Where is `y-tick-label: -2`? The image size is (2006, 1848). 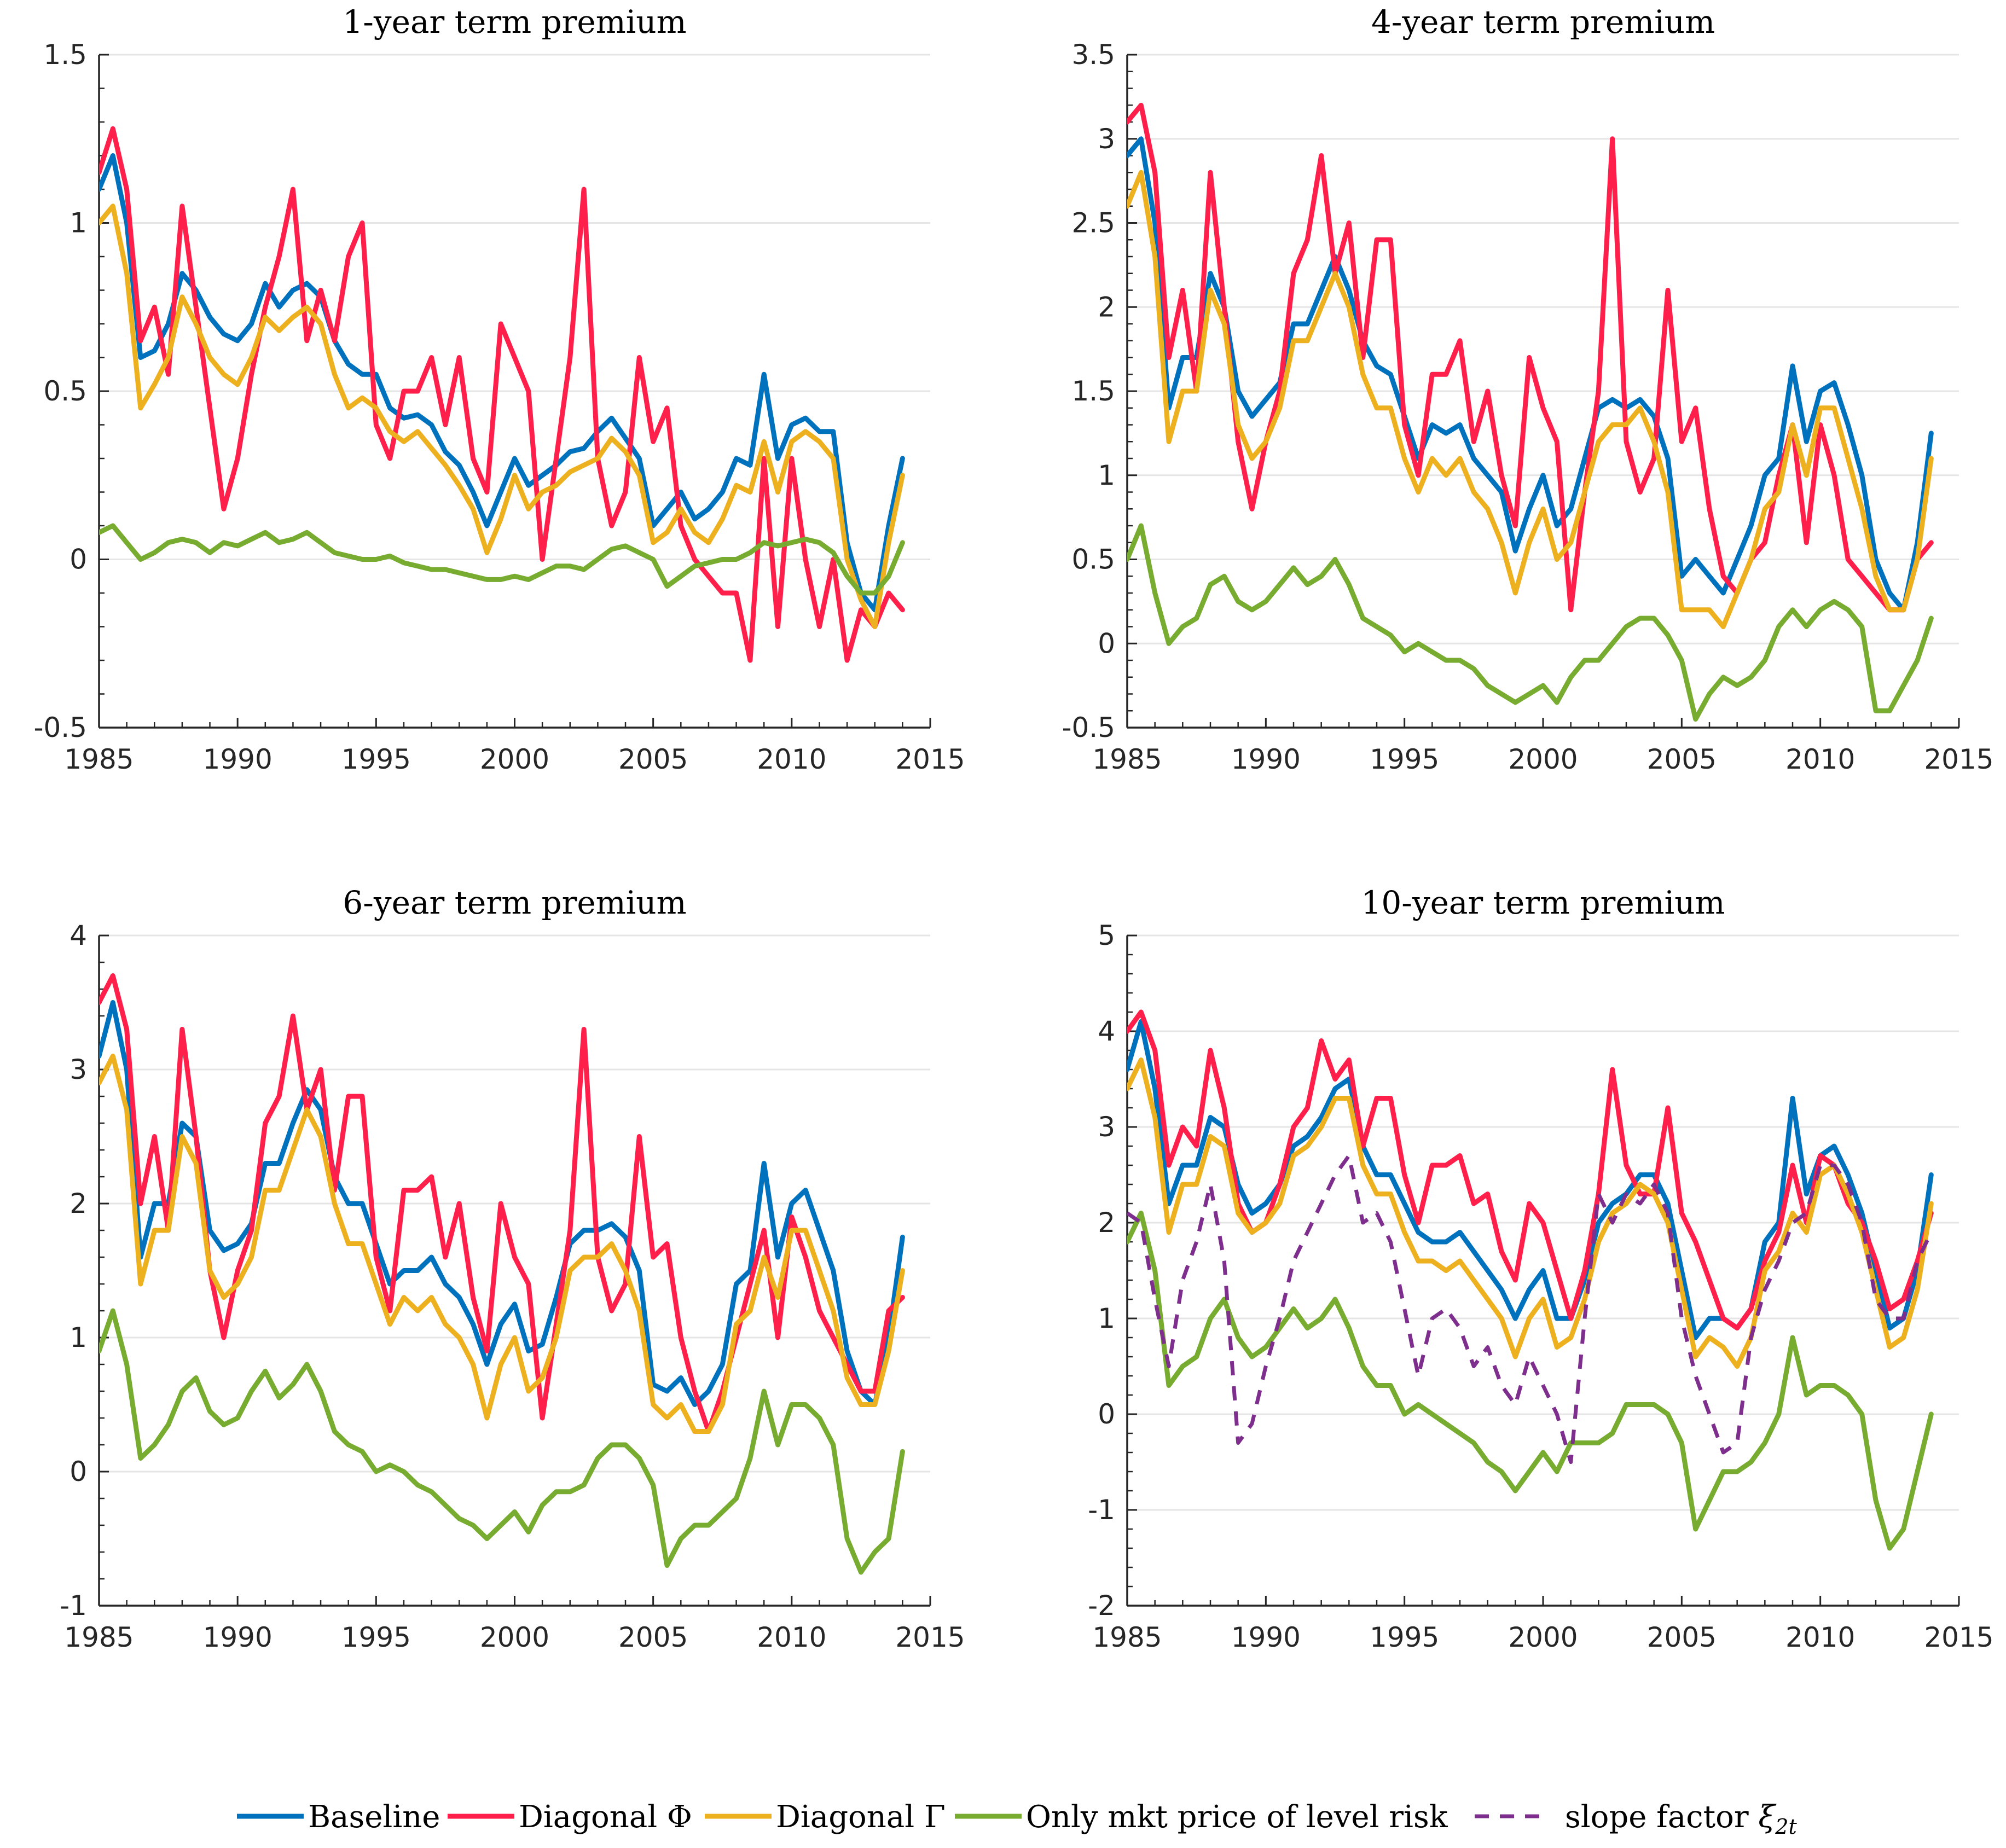 y-tick-label: -2 is located at coordinates (1101, 1606).